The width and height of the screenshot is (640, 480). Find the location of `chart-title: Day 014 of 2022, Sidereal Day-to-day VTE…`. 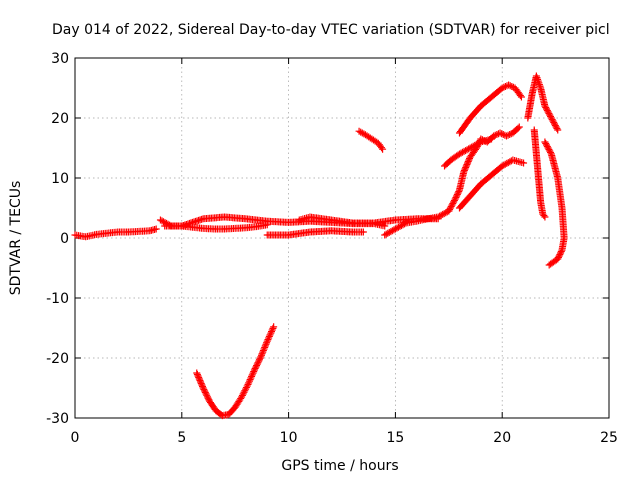

chart-title: Day 014 of 2022, Sidereal Day-to-day VTE… is located at coordinates (331, 30).